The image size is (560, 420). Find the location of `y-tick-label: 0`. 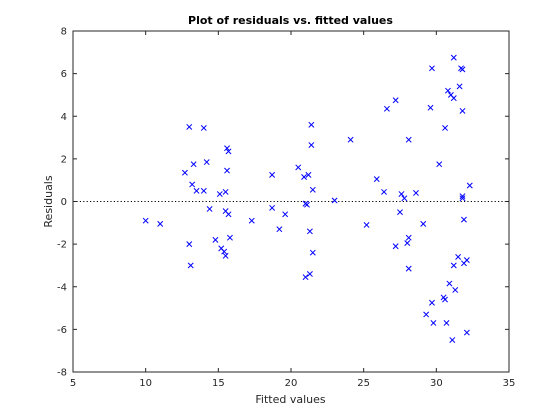

y-tick-label: 0 is located at coordinates (64, 202).